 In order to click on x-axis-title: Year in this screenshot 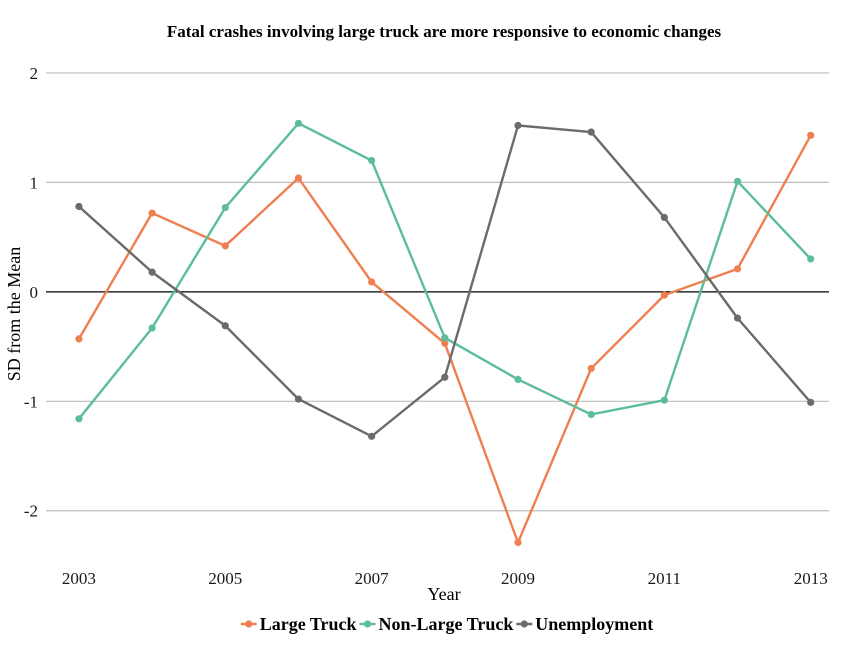, I will do `click(443, 594)`.